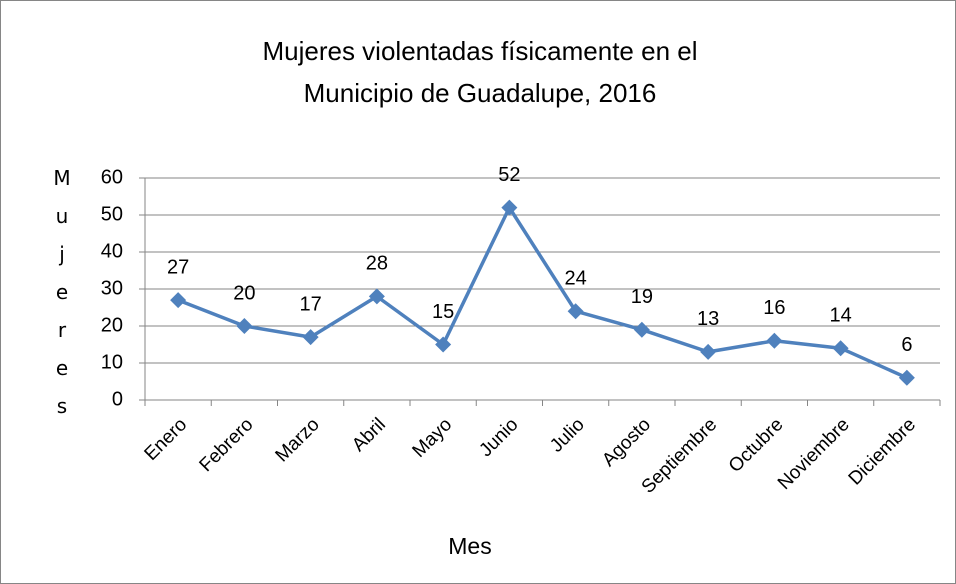 The height and width of the screenshot is (584, 956). I want to click on y-tick-label: 0, so click(117, 399).